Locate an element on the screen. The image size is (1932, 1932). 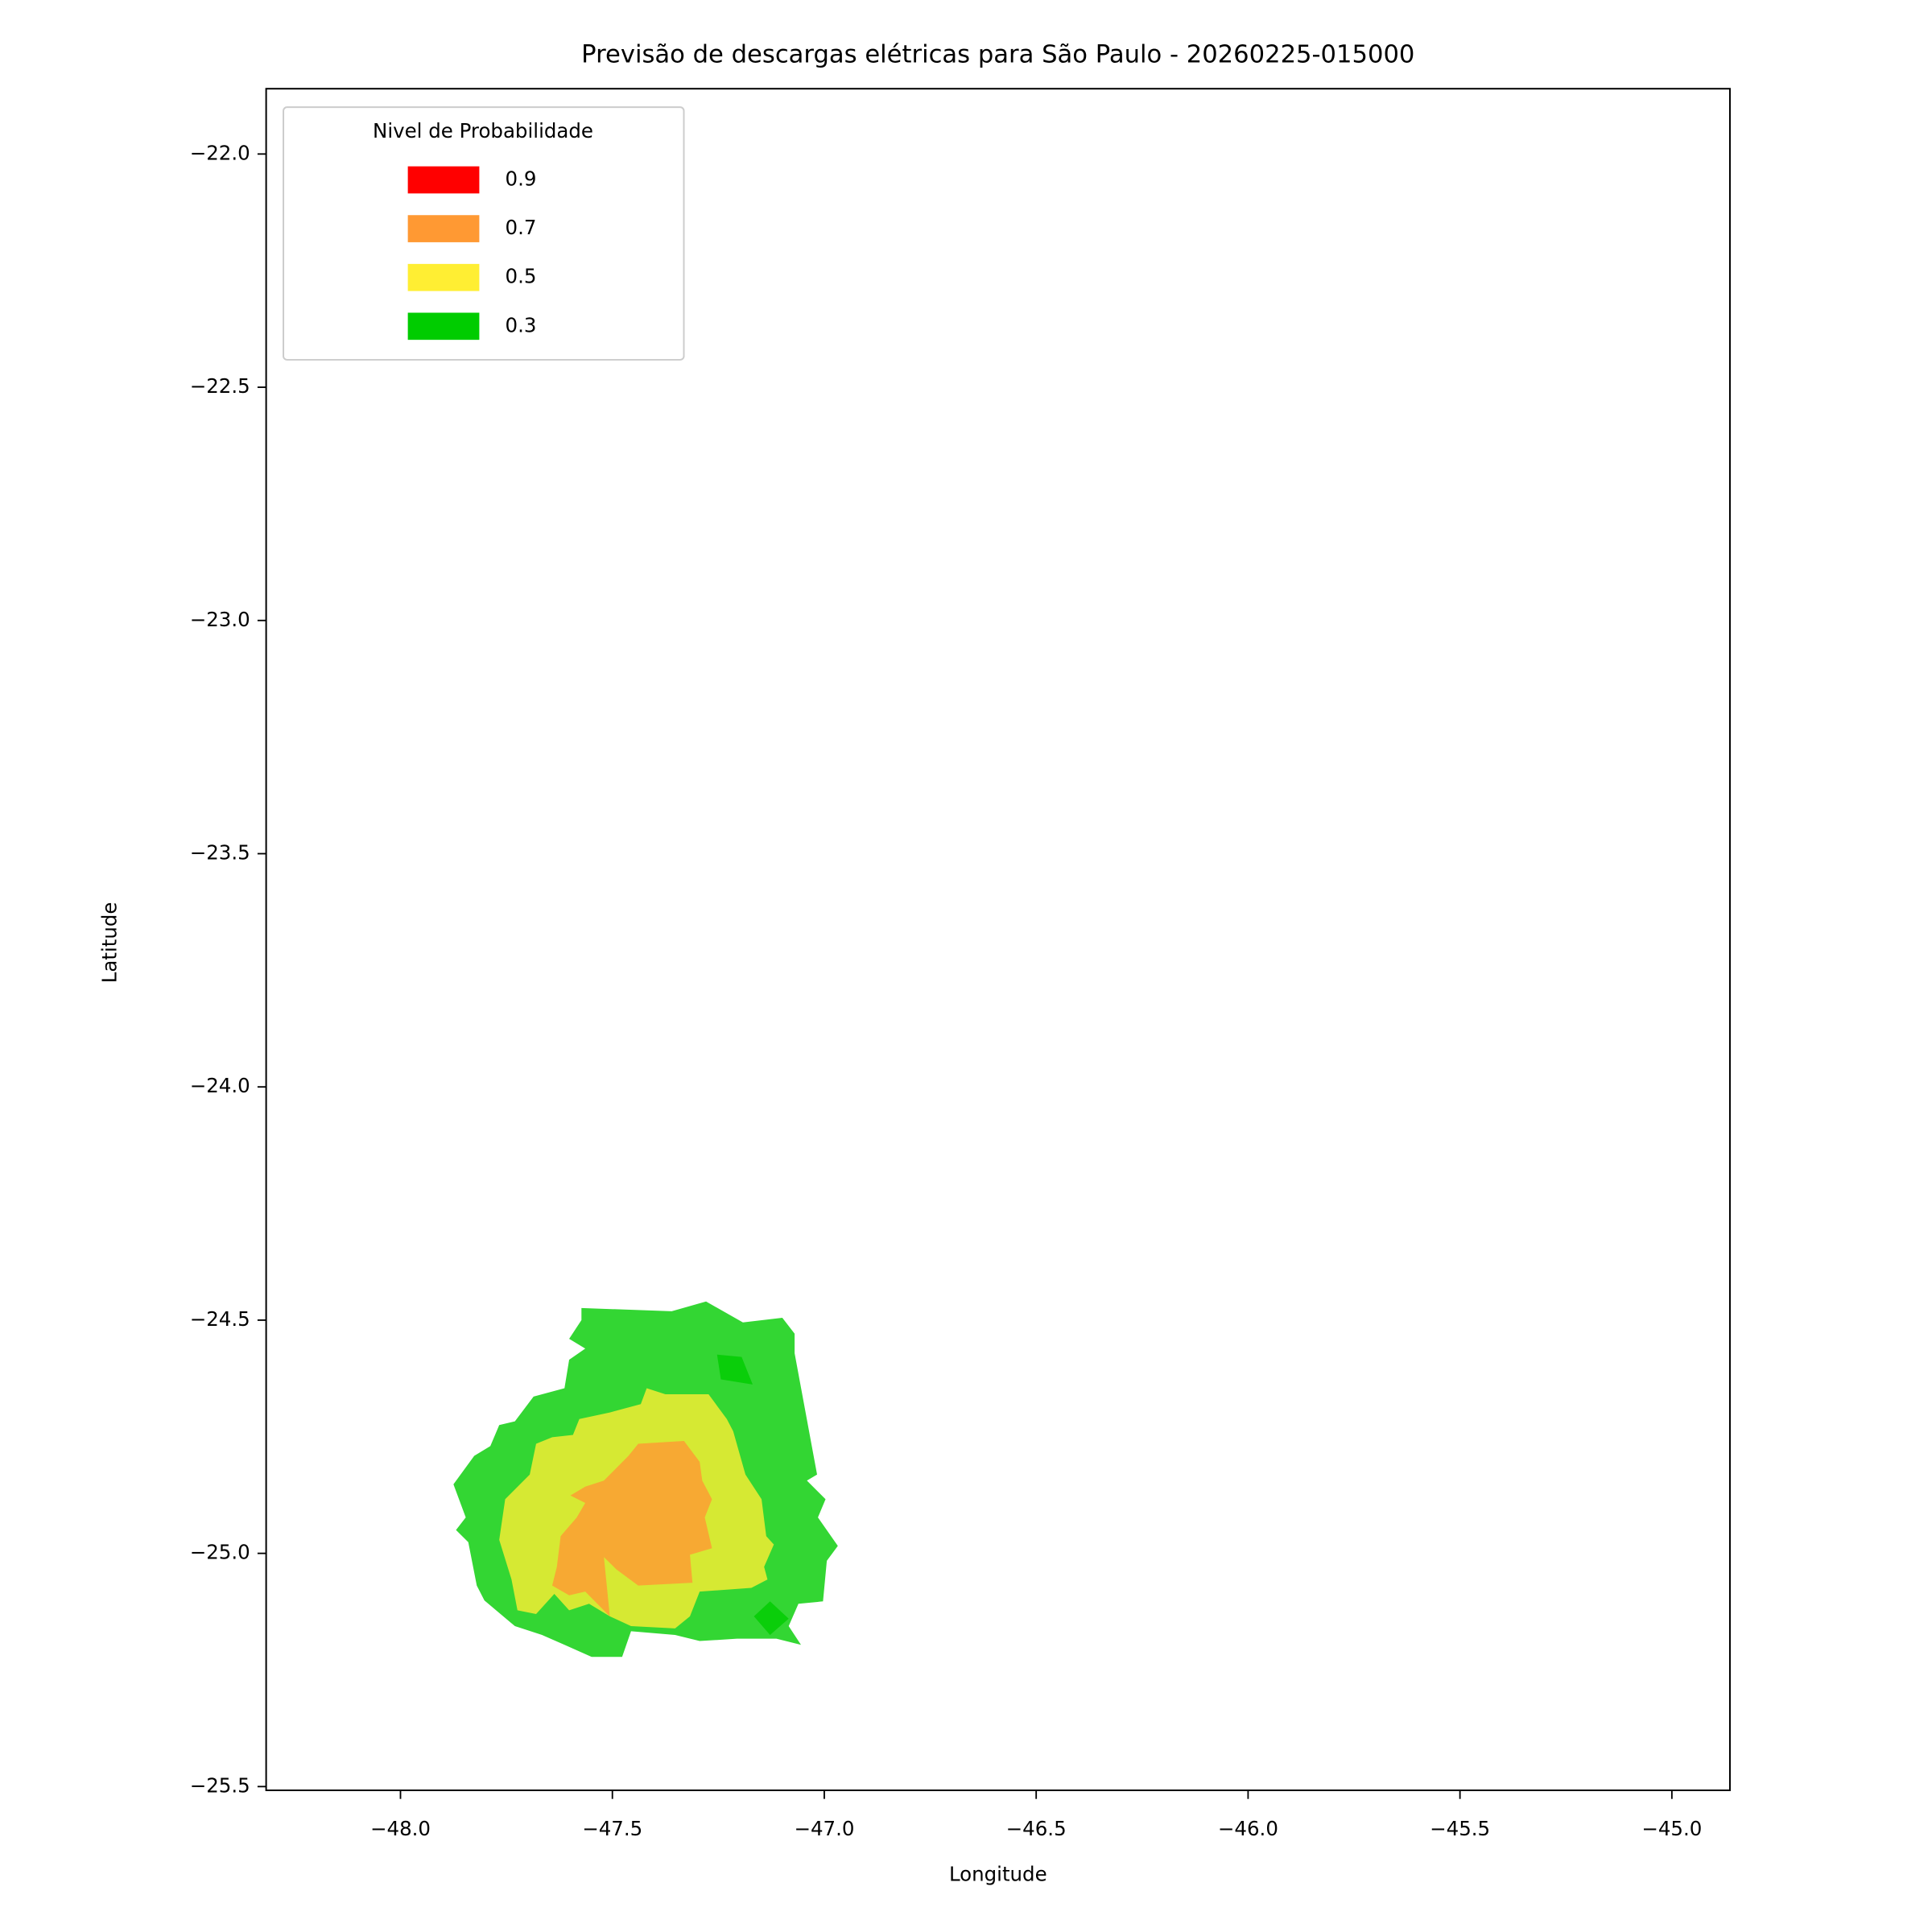
x-tick-label: −45.0 is located at coordinates (1671, 1828).